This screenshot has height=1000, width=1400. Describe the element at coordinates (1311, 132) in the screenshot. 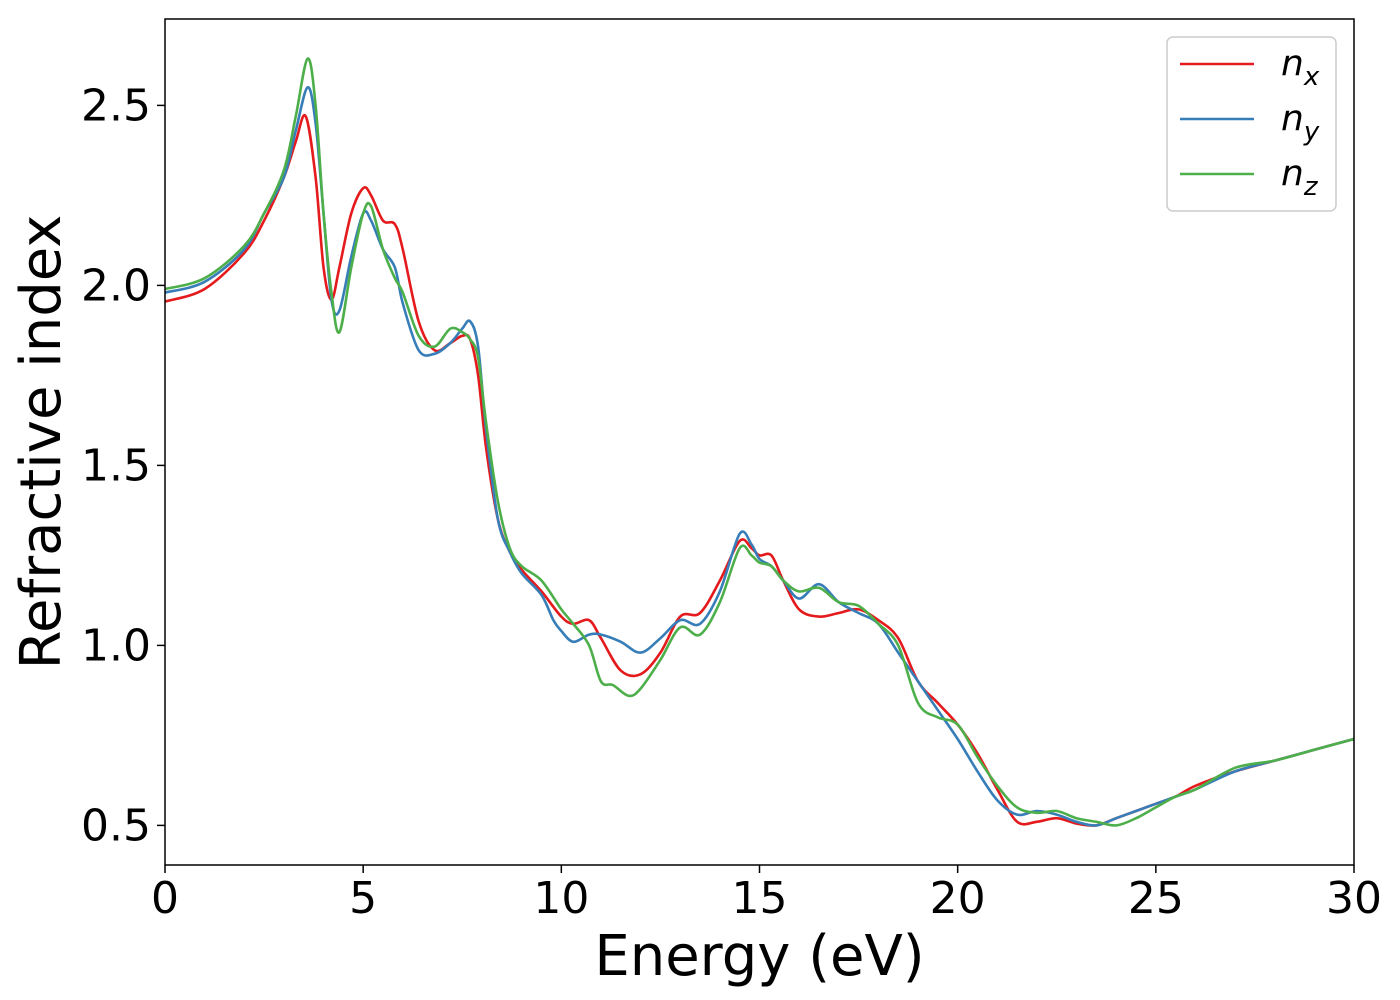

I see `legend-subscript: y` at that location.